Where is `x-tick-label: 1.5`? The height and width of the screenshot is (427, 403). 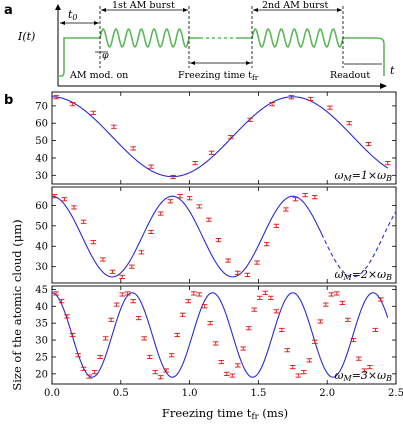
x-tick-label: 1.5 is located at coordinates (258, 393).